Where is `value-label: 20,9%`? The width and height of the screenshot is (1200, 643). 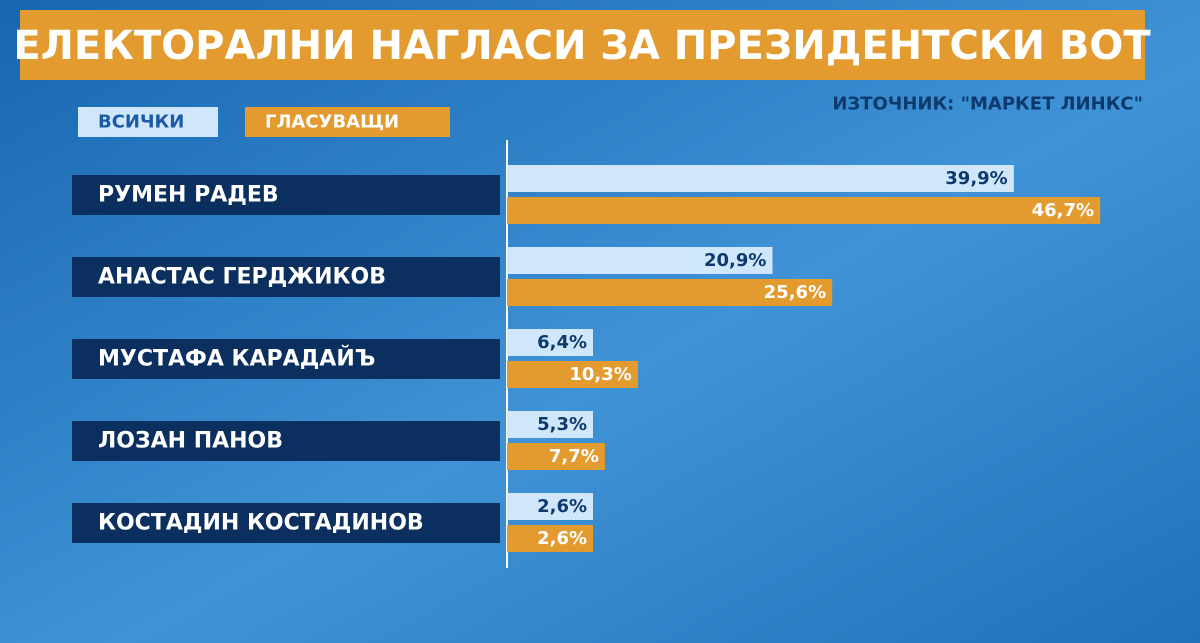 value-label: 20,9% is located at coordinates (735, 260).